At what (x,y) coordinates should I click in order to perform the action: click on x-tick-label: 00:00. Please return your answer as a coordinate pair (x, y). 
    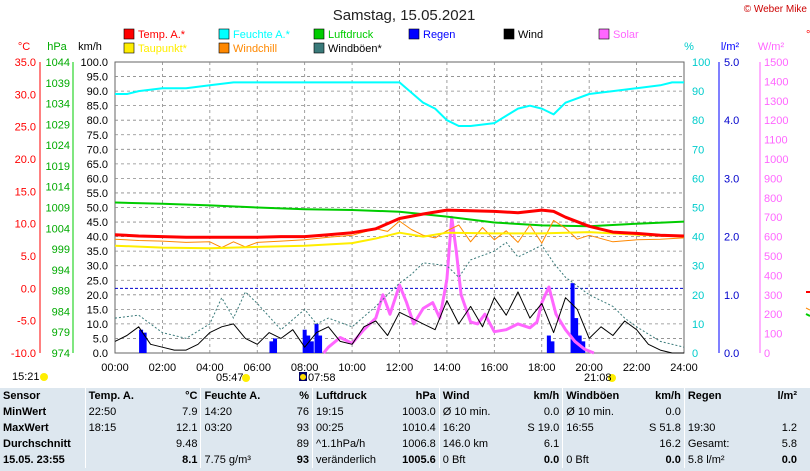
    Looking at the image, I should click on (115, 368).